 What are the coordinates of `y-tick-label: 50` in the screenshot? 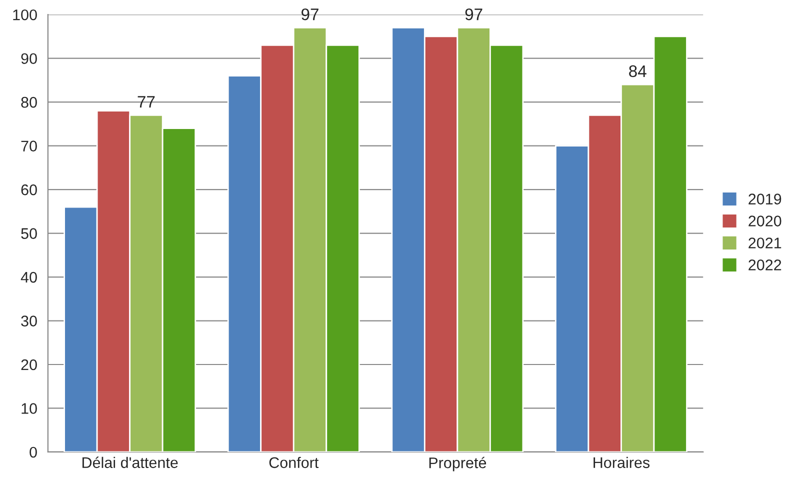 It's located at (29, 233).